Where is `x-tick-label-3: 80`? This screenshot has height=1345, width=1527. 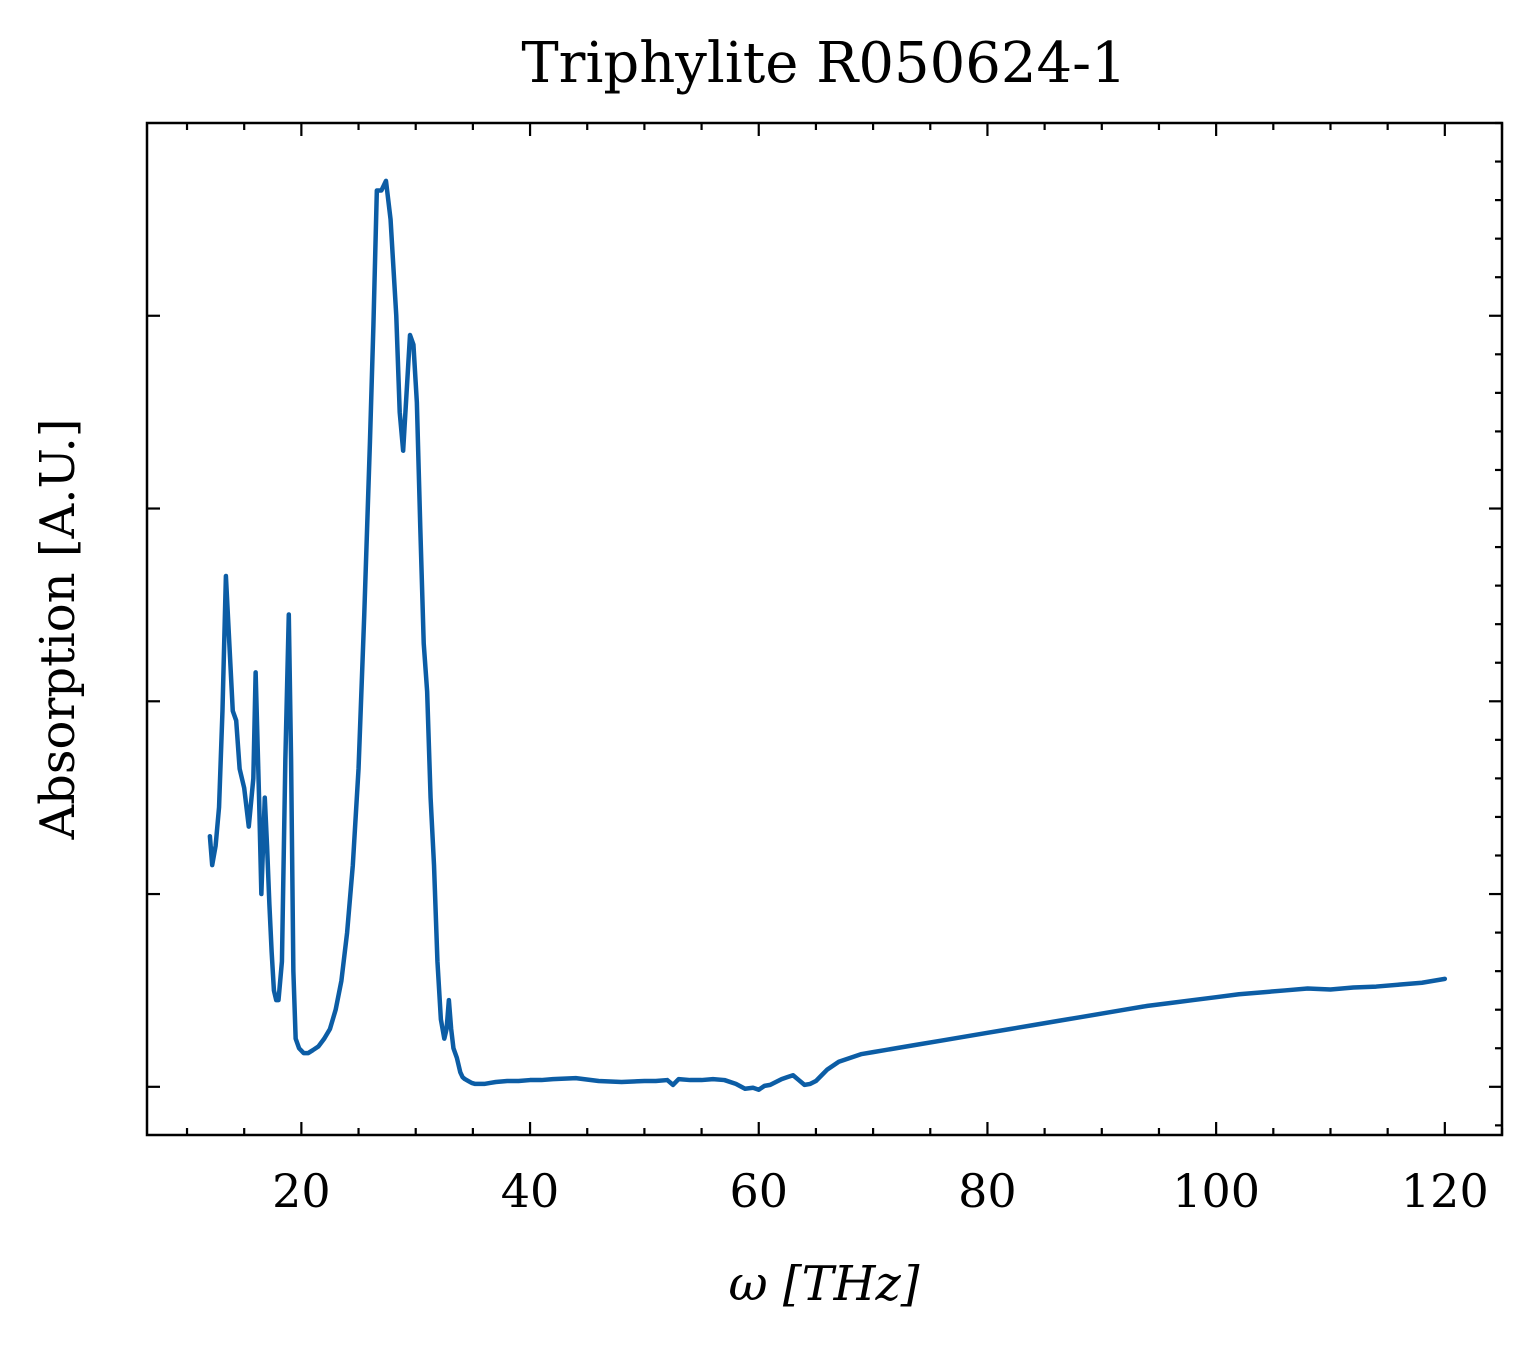
x-tick-label-3: 80 is located at coordinates (987, 1191).